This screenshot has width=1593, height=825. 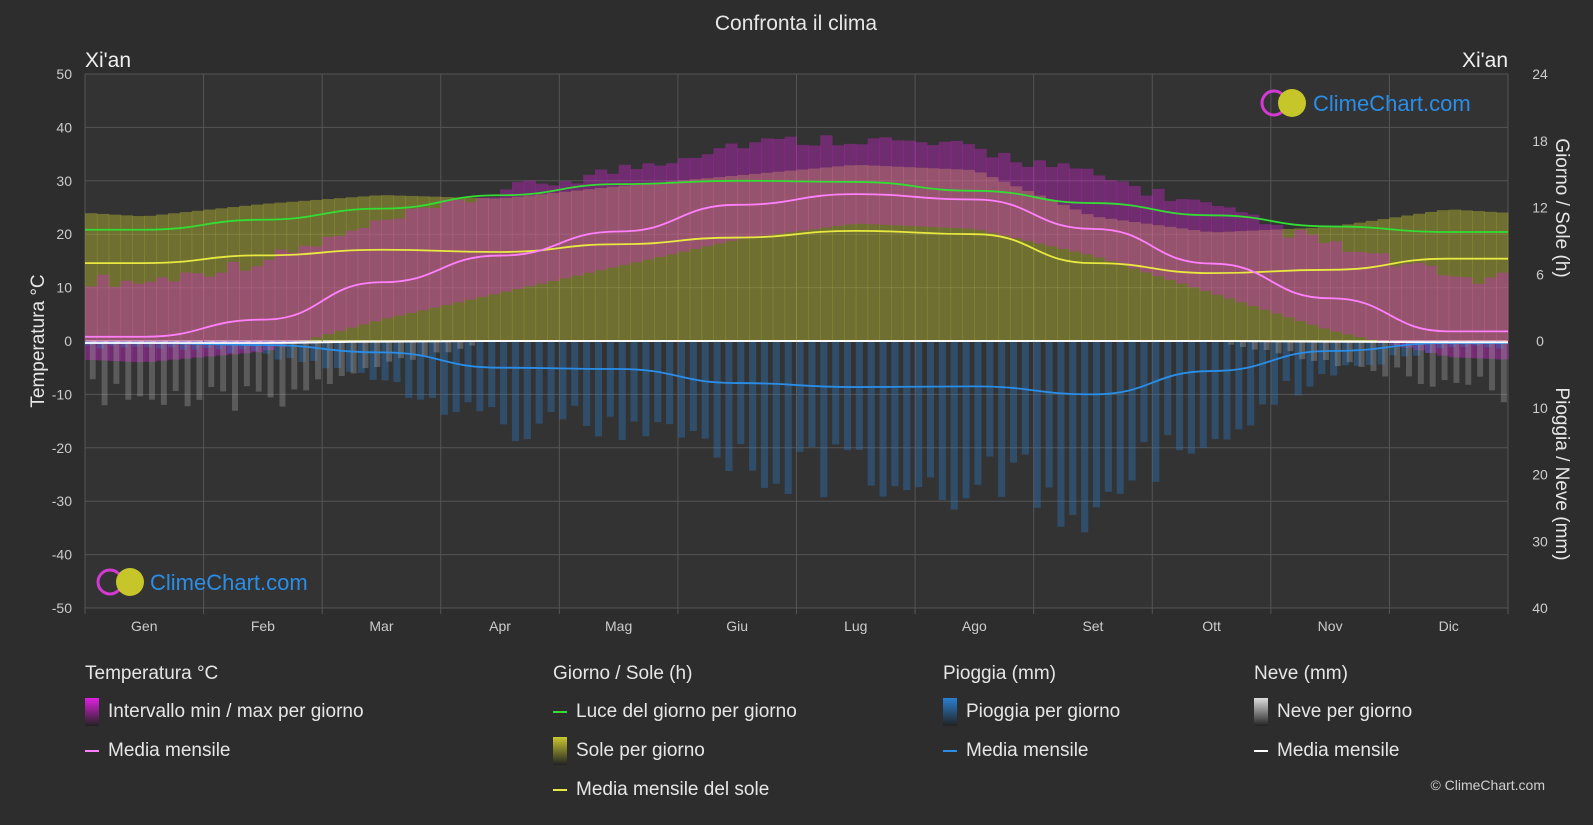 What do you see at coordinates (1487, 785) in the screenshot?
I see `copyright: © ClimeChart.com` at bounding box center [1487, 785].